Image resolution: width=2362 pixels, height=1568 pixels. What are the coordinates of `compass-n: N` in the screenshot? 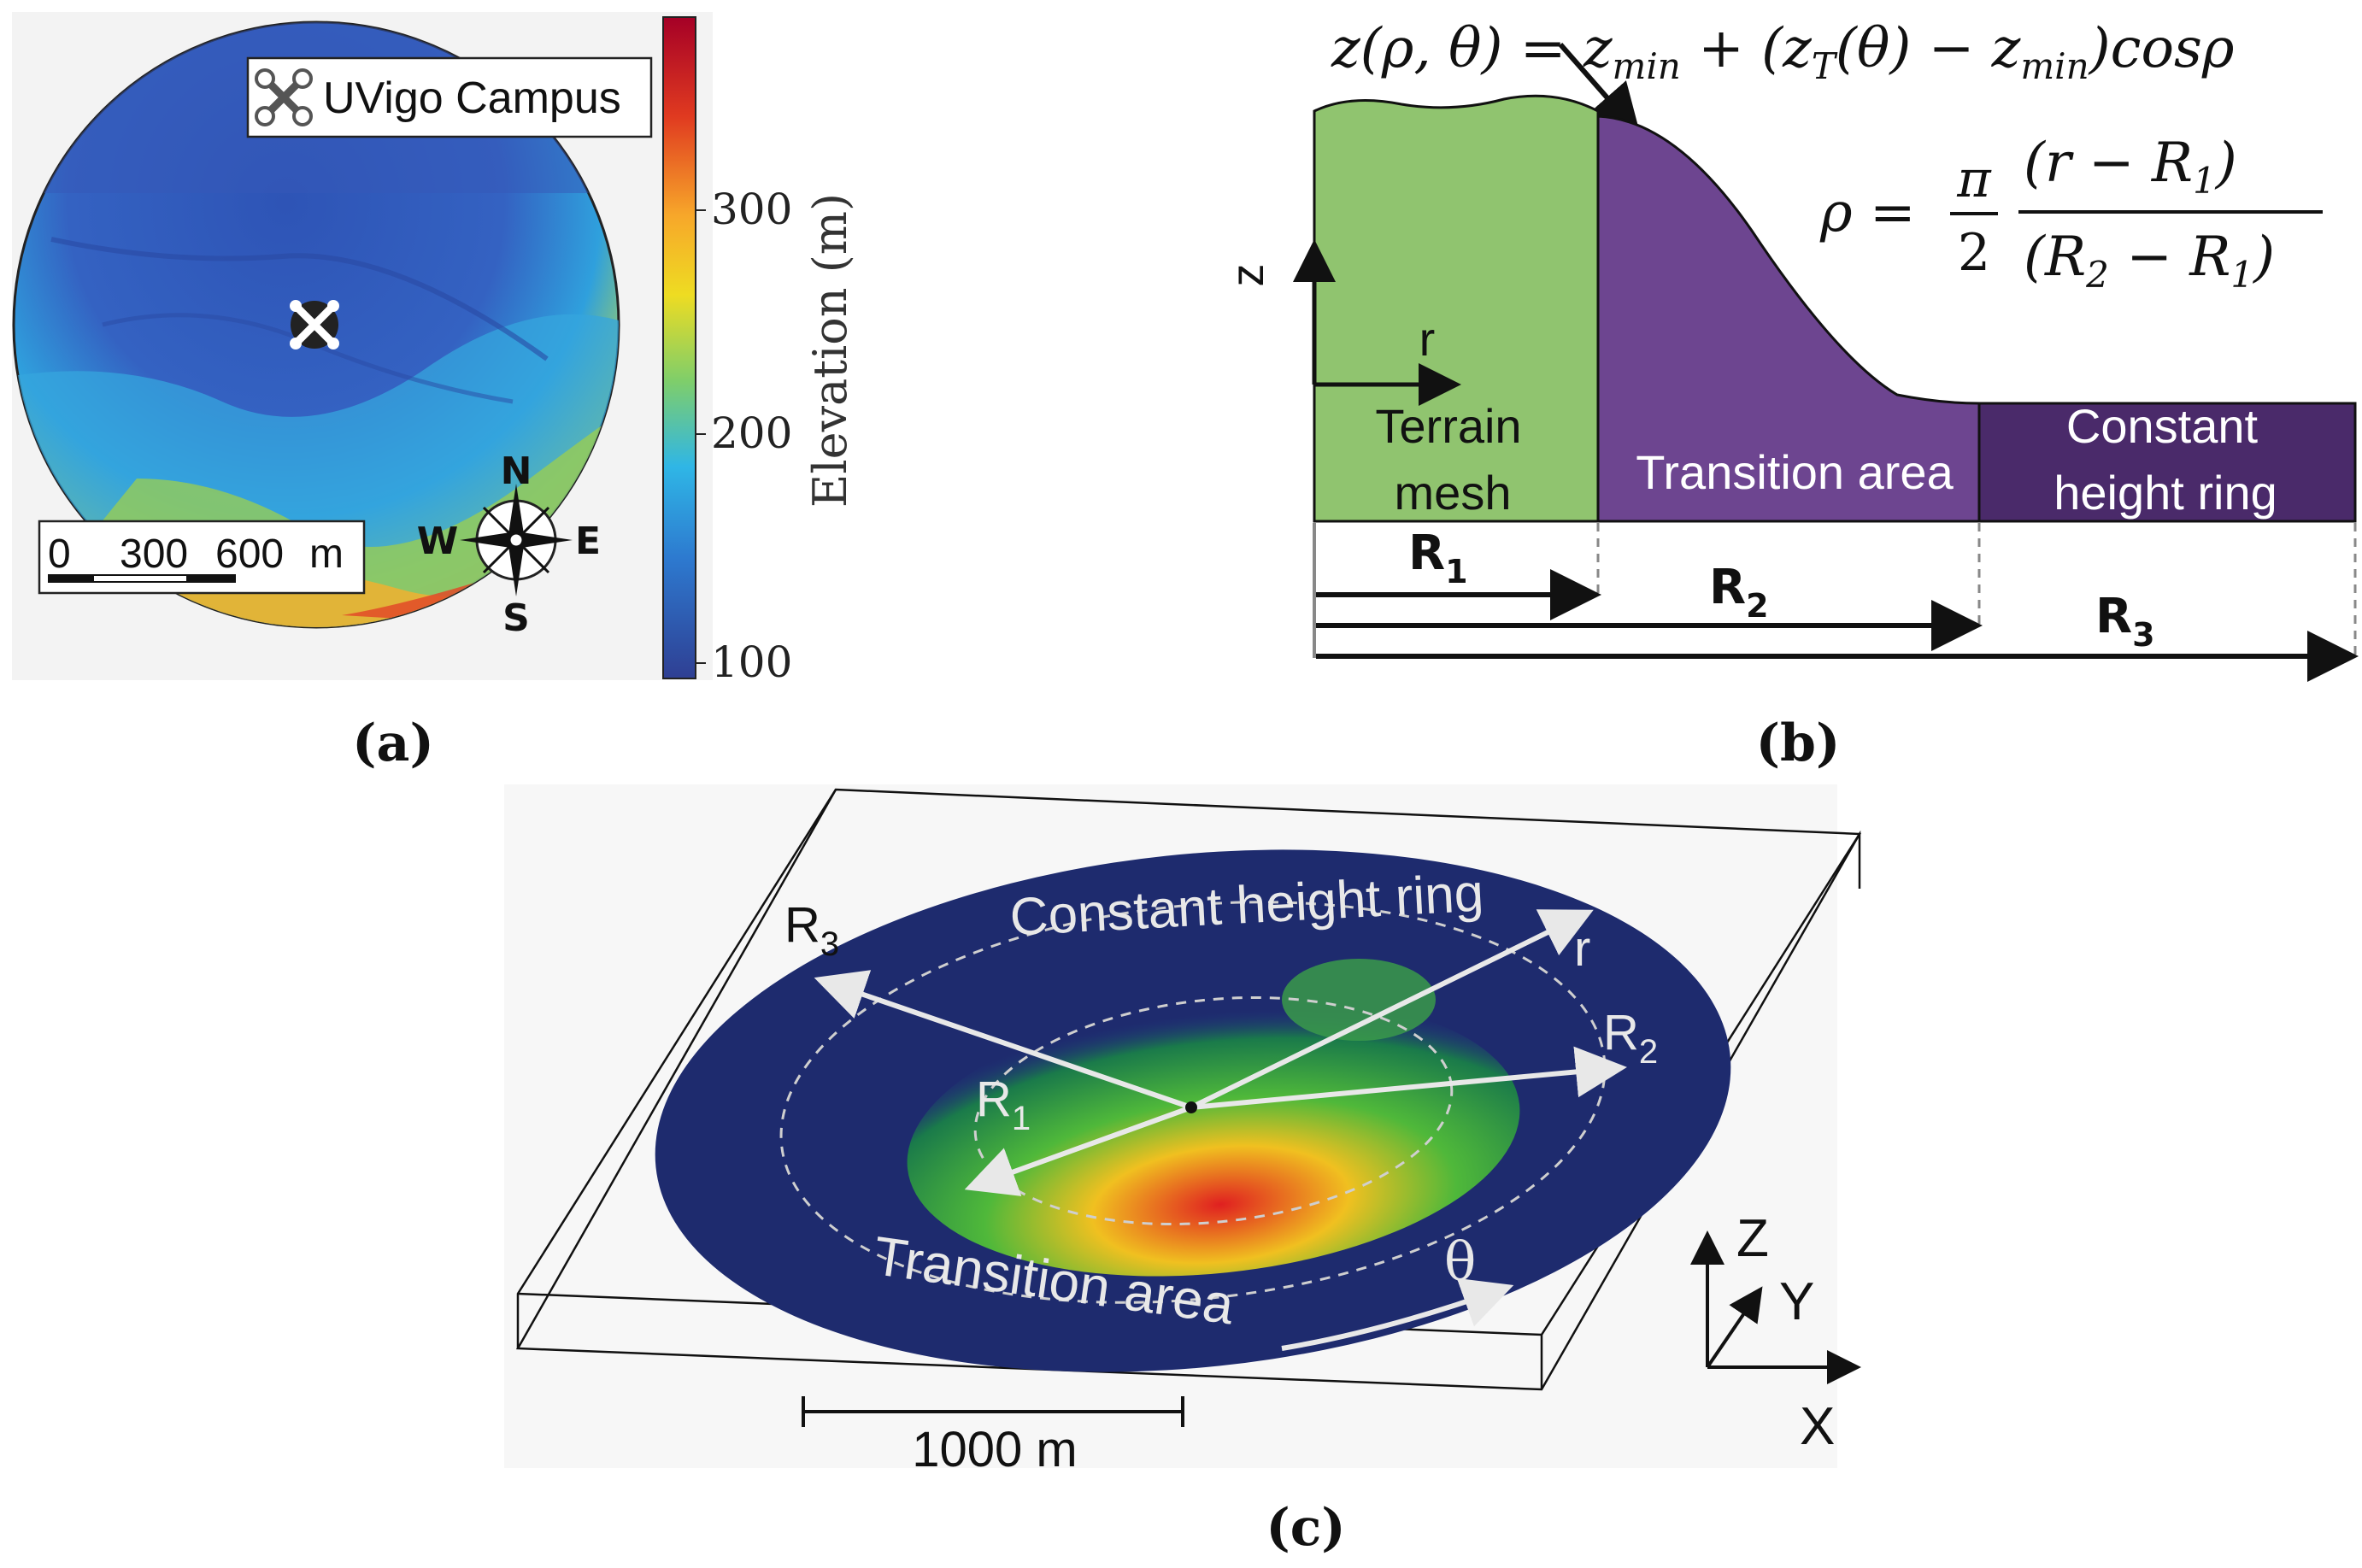 It's located at (516, 471).